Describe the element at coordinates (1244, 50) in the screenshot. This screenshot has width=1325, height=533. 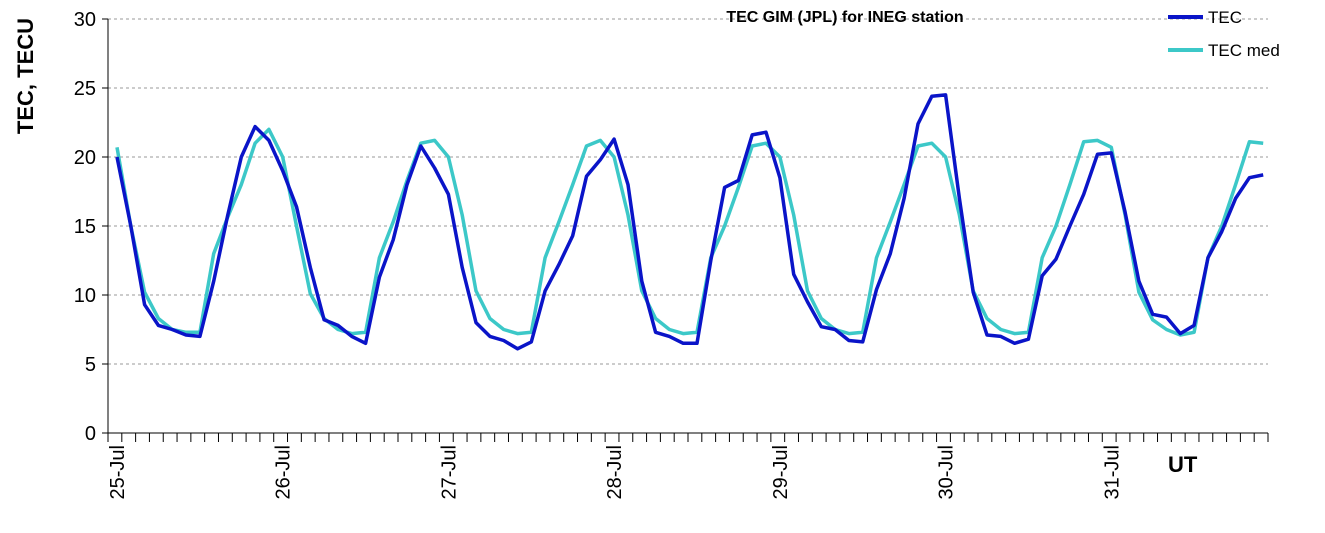
I see `legend-label-tec-med: TEC med` at that location.